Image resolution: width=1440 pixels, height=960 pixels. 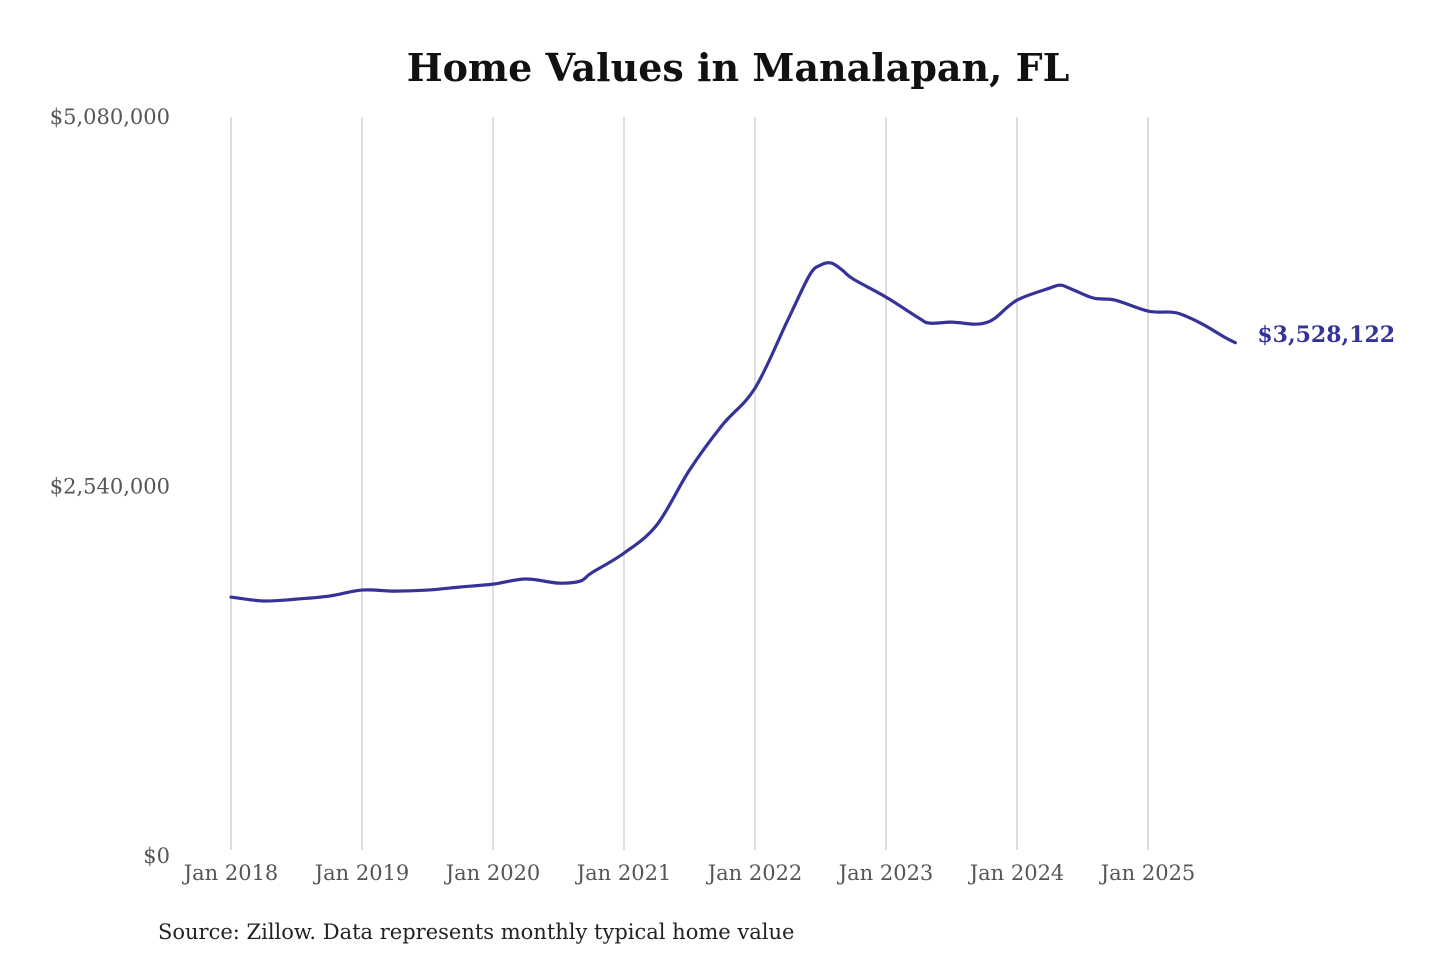 I want to click on x-tick-label: Jan 2024, so click(x=1016, y=873).